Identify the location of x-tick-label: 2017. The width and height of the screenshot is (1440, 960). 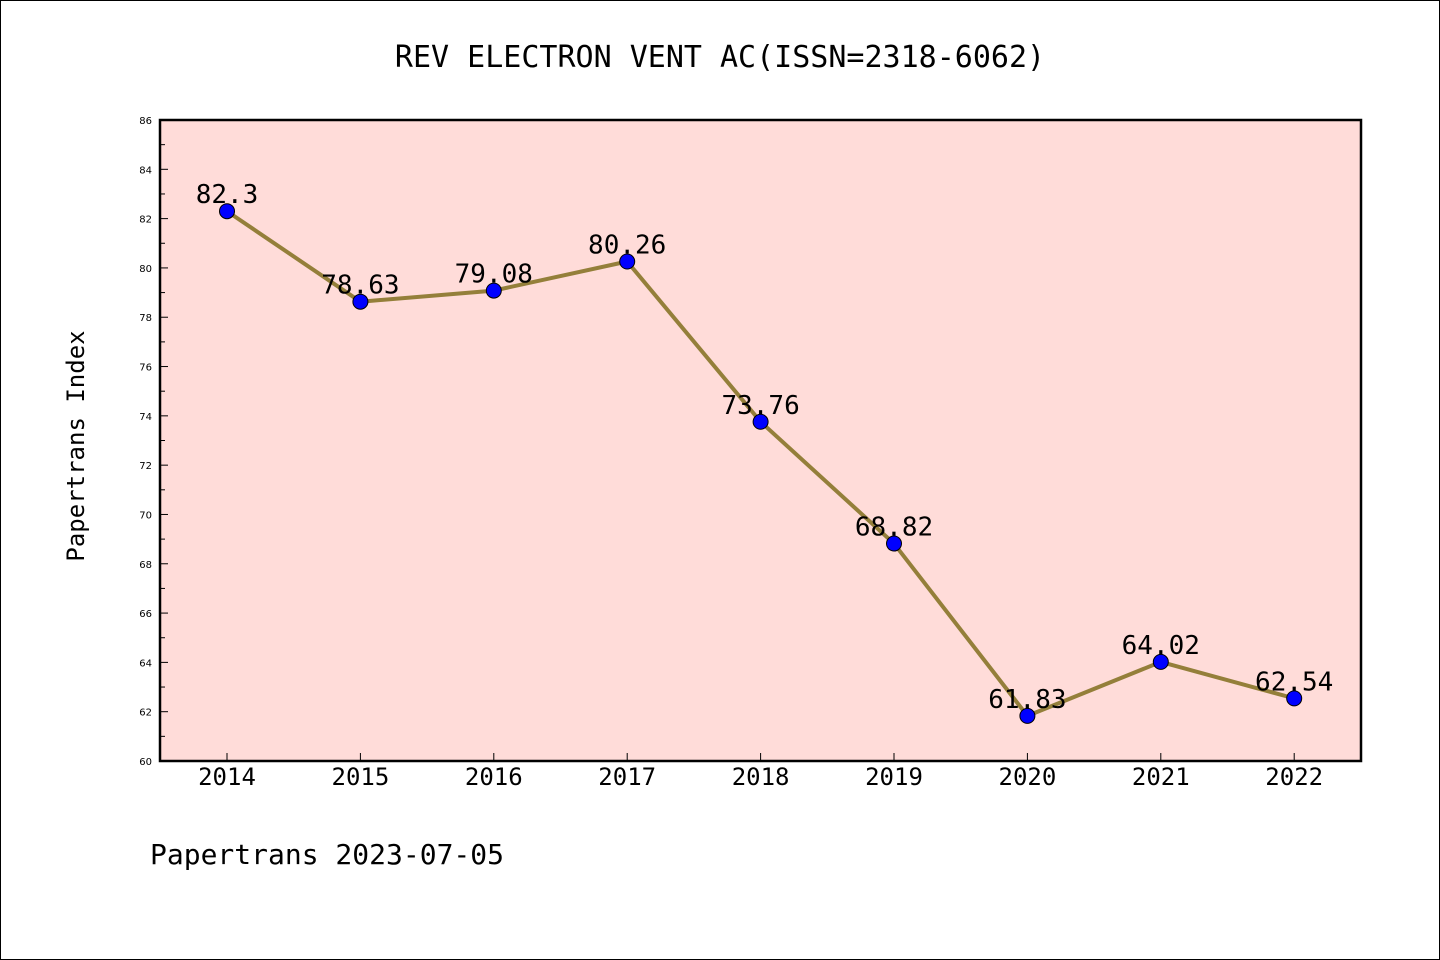
(627, 777).